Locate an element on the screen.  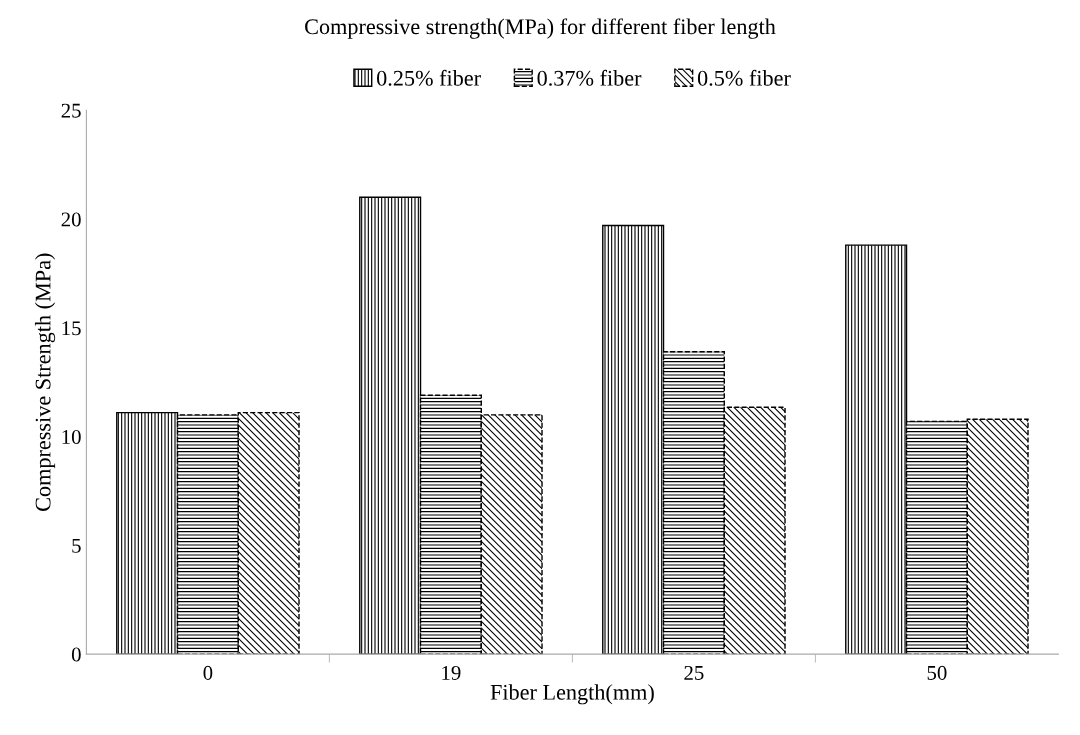
x-tick-label: 50 is located at coordinates (937, 672).